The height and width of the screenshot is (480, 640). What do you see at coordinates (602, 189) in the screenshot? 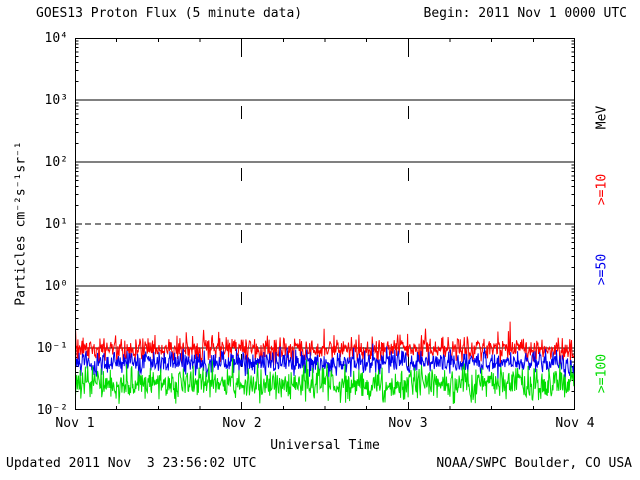
I see `series-label-ge10: >=10` at bounding box center [602, 189].